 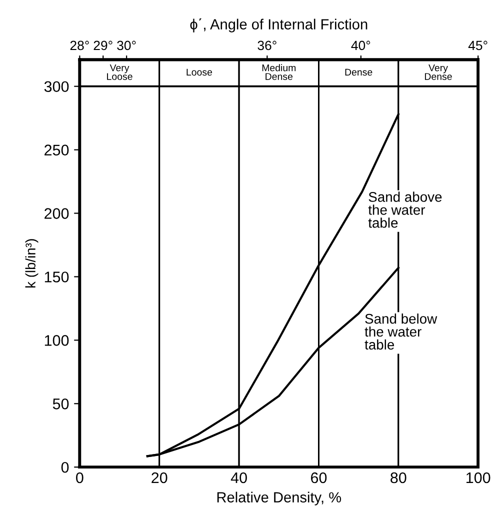 What do you see at coordinates (119, 72) in the screenshot?
I see `band-label: Very Loose` at bounding box center [119, 72].